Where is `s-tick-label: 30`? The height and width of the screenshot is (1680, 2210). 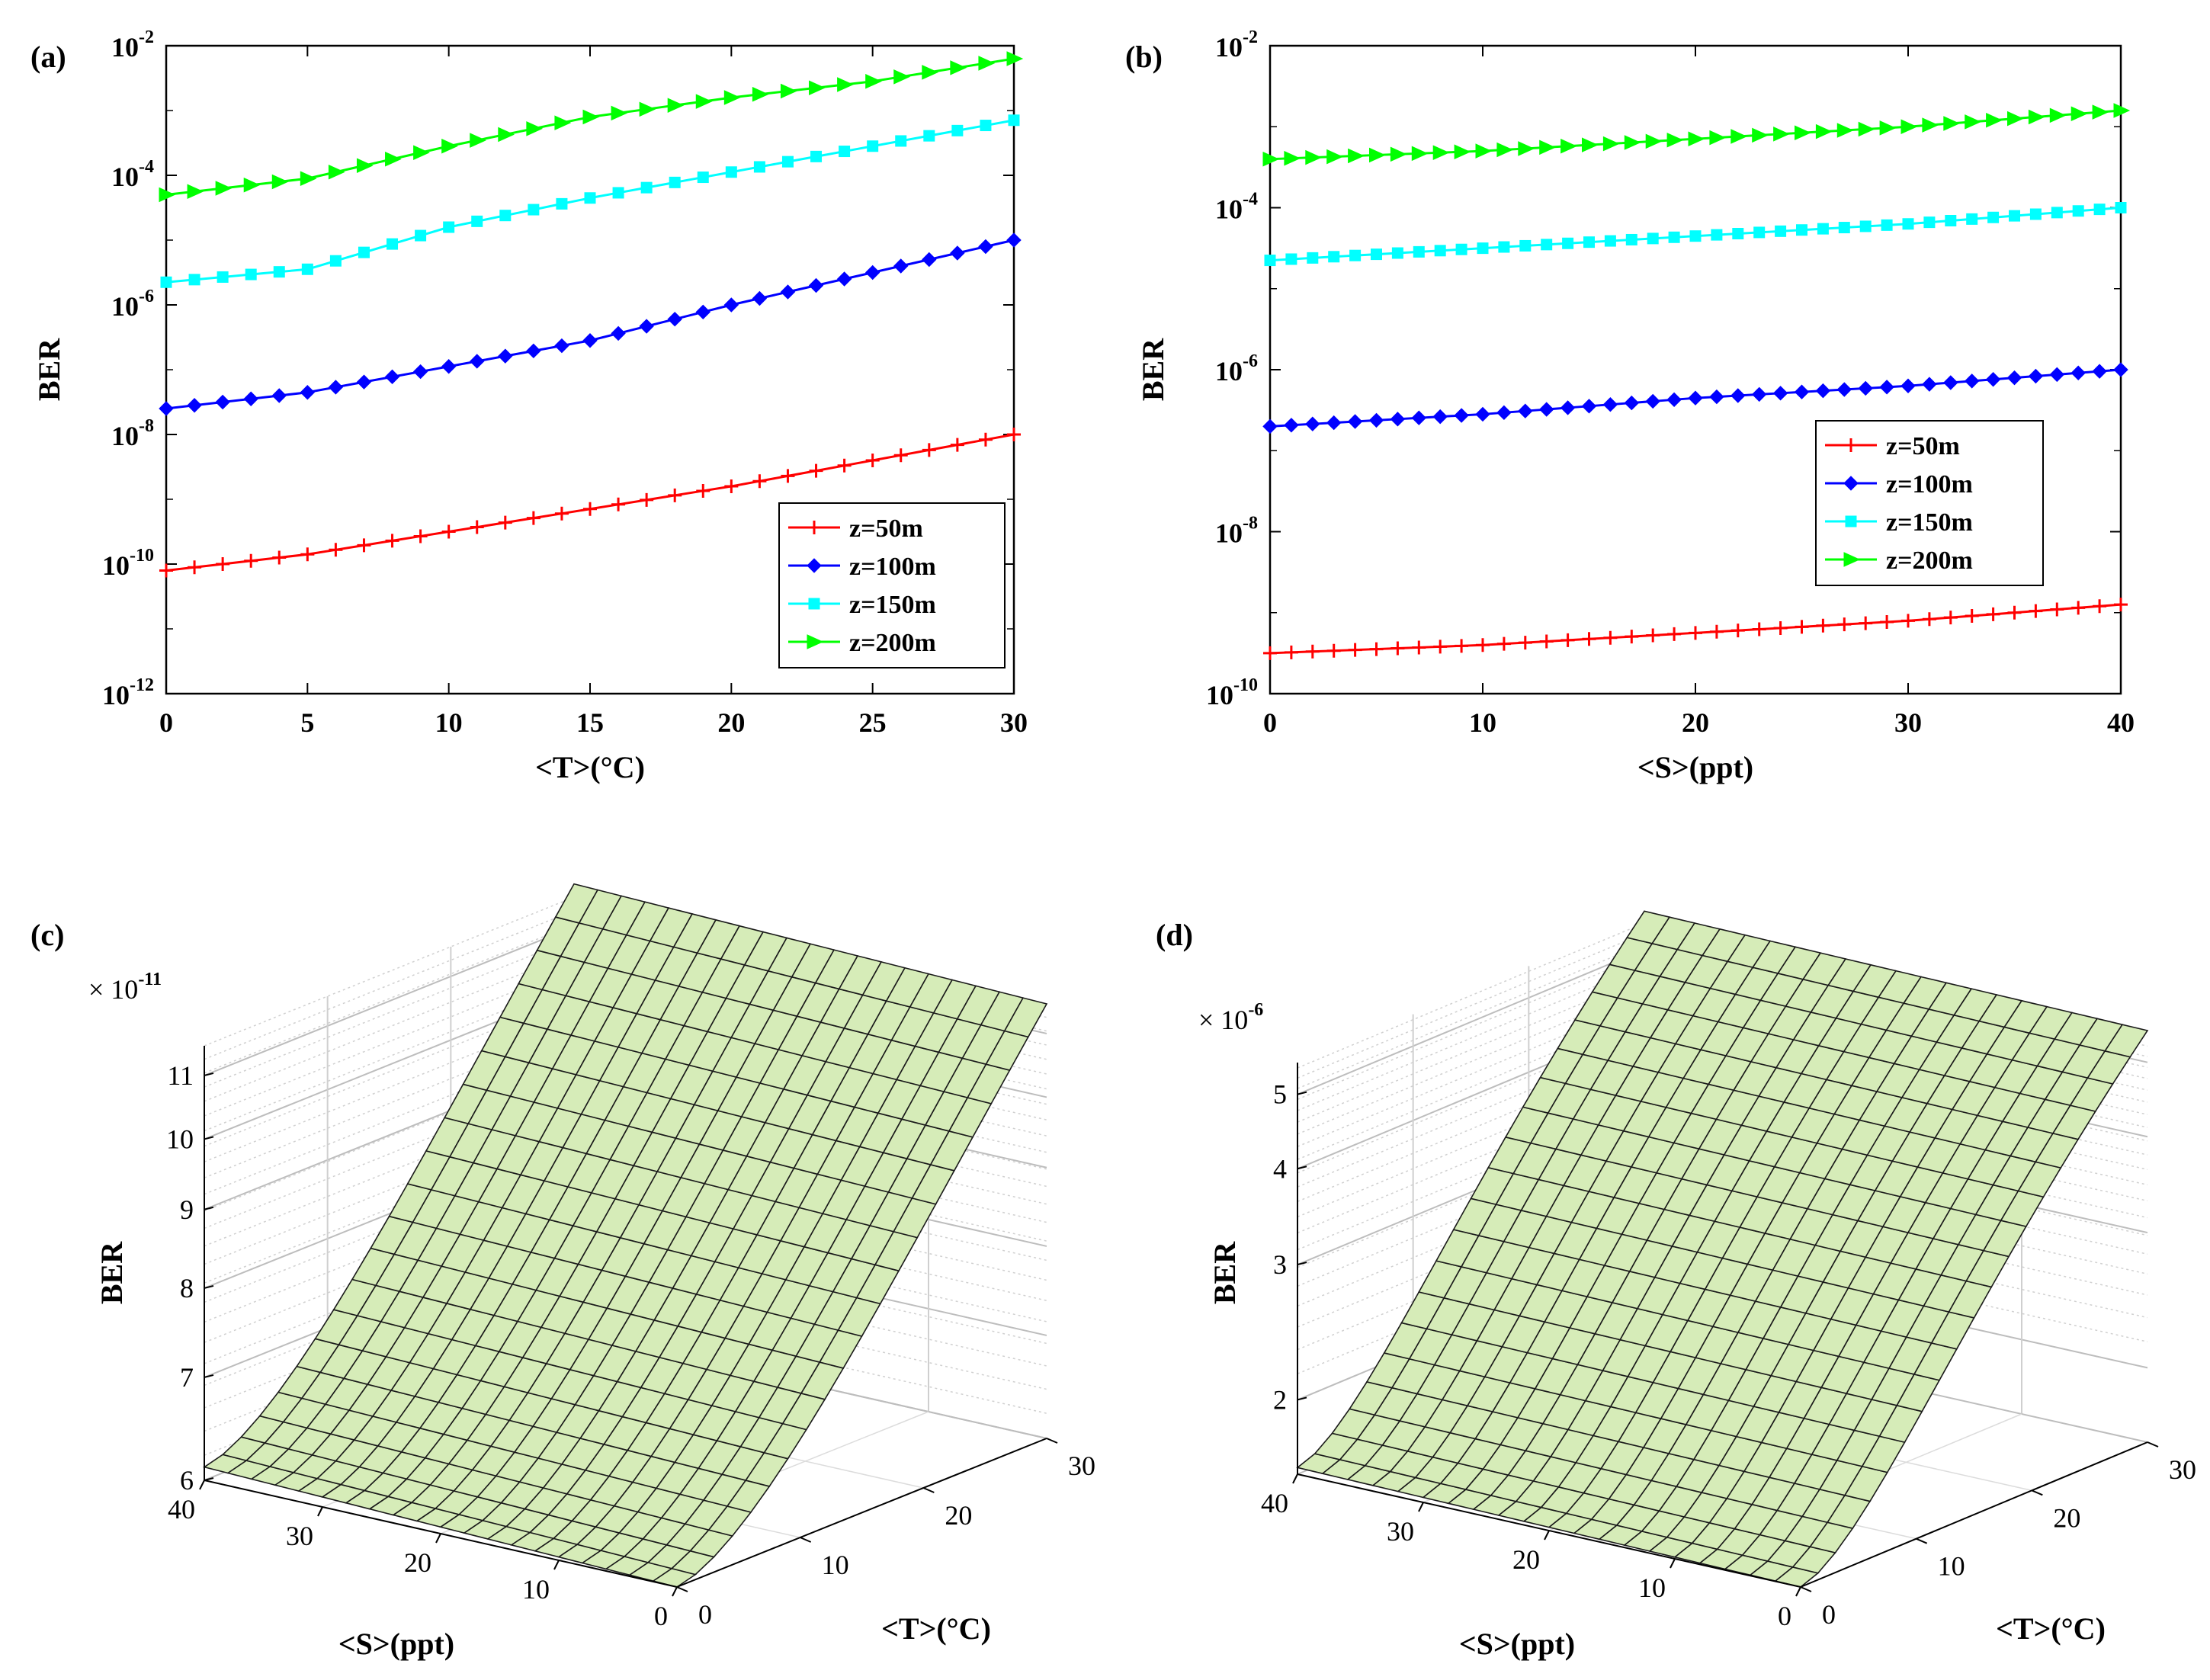
s-tick-label: 30 is located at coordinates (299, 1536).